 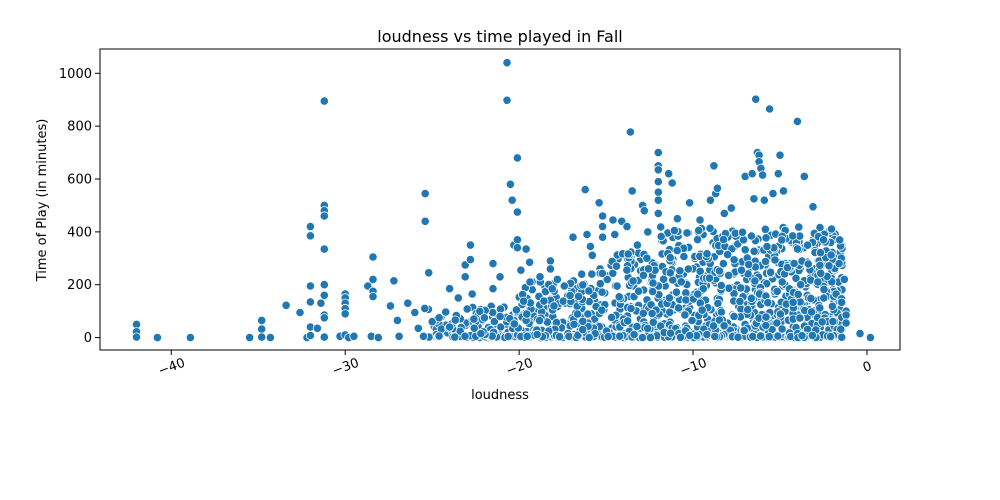 I want to click on y-tick-label: 1000, so click(x=75, y=74).